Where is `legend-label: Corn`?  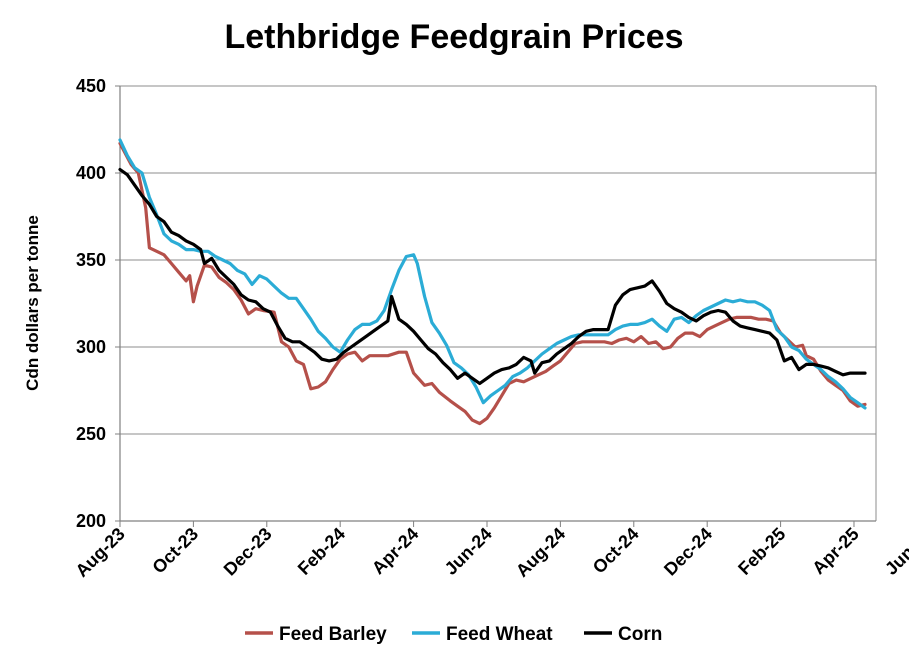 legend-label: Corn is located at coordinates (640, 634).